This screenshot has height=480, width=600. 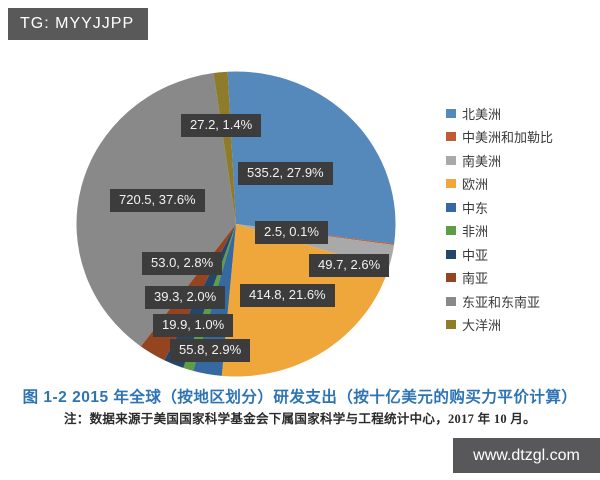 I want to click on legend-item-east-se-asia: 东亚和东南亚, so click(x=499, y=302).